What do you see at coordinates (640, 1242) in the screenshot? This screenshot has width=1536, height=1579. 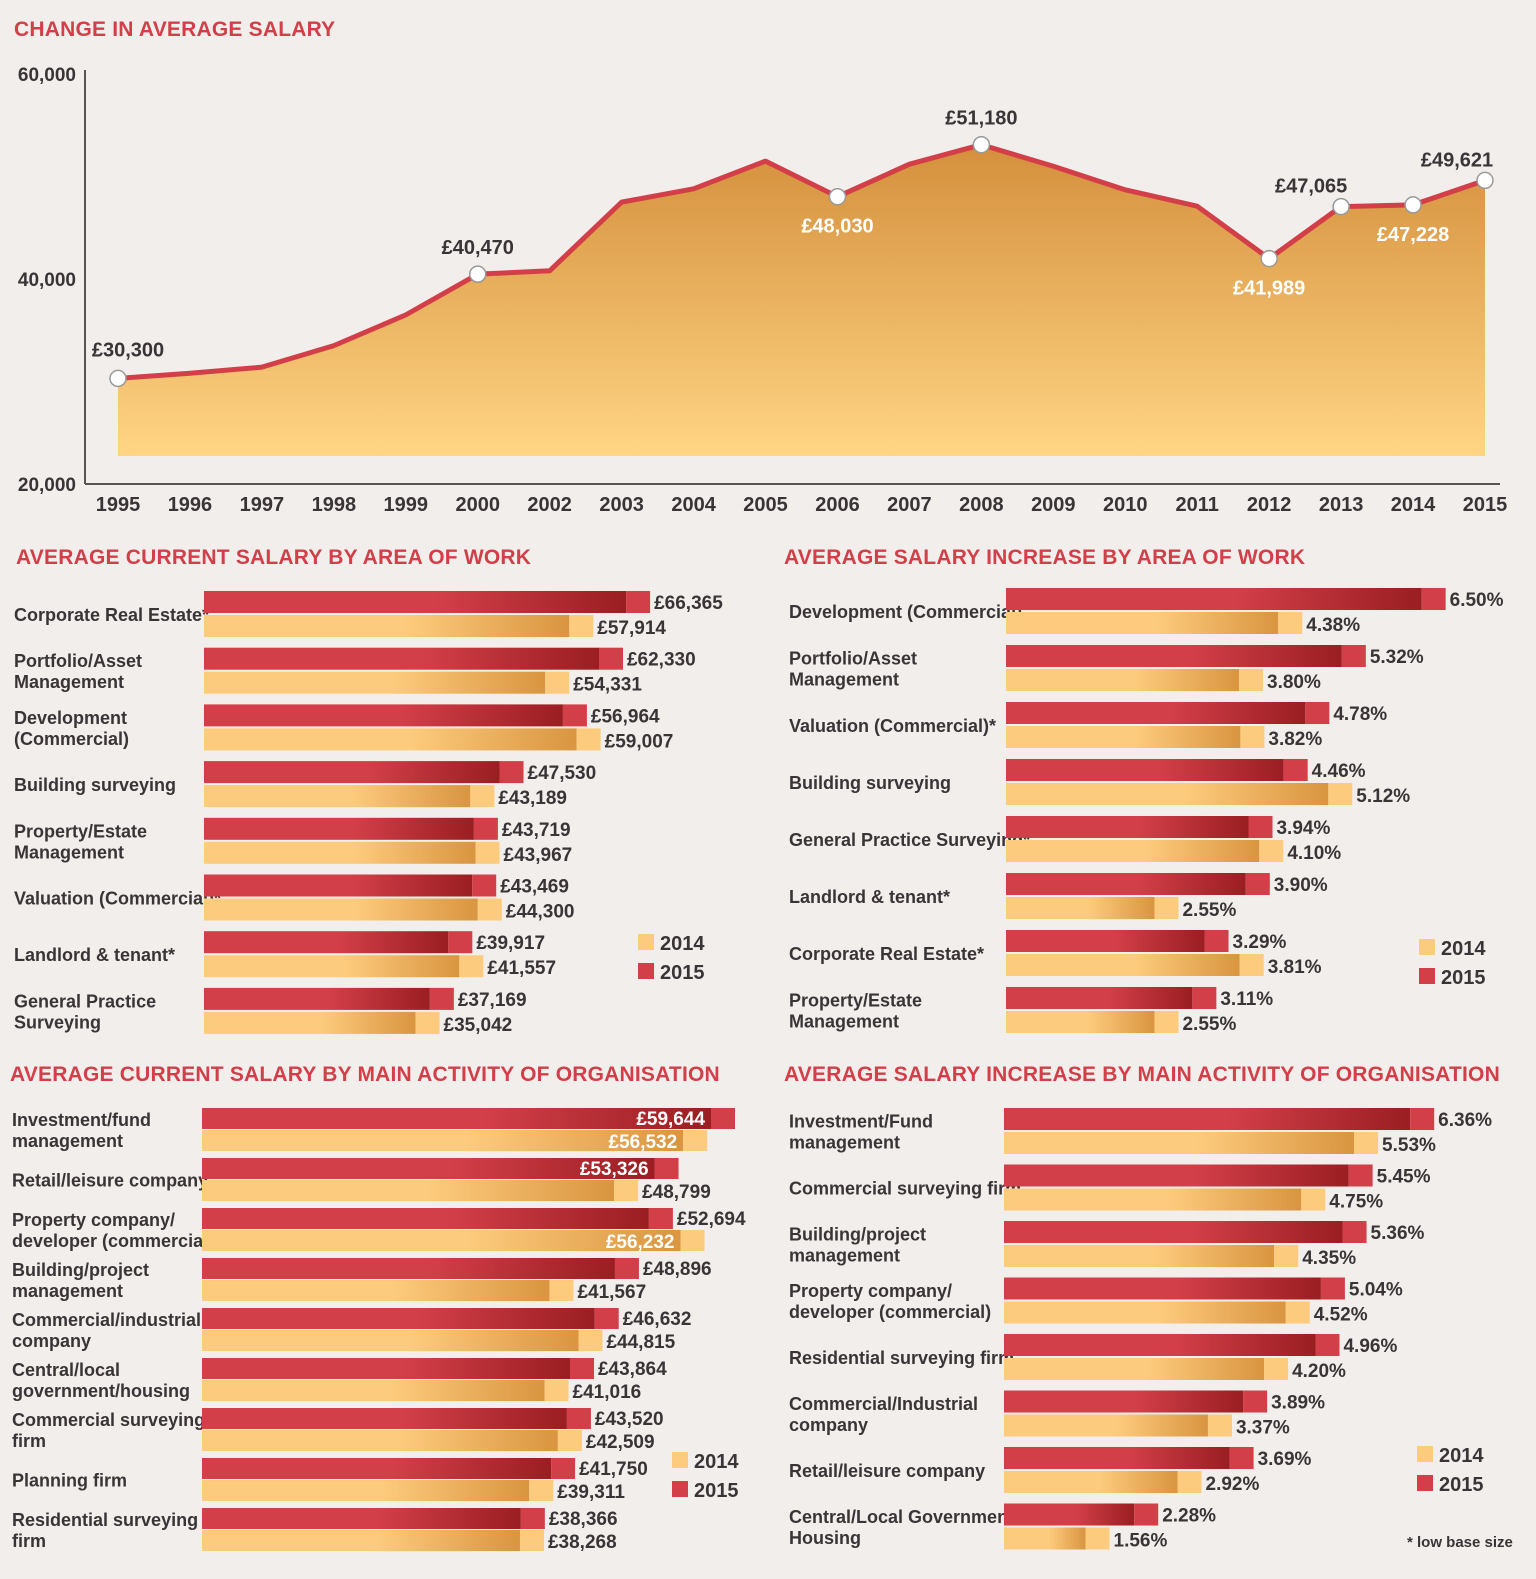 I see `value-label-2014: £56,232` at bounding box center [640, 1242].